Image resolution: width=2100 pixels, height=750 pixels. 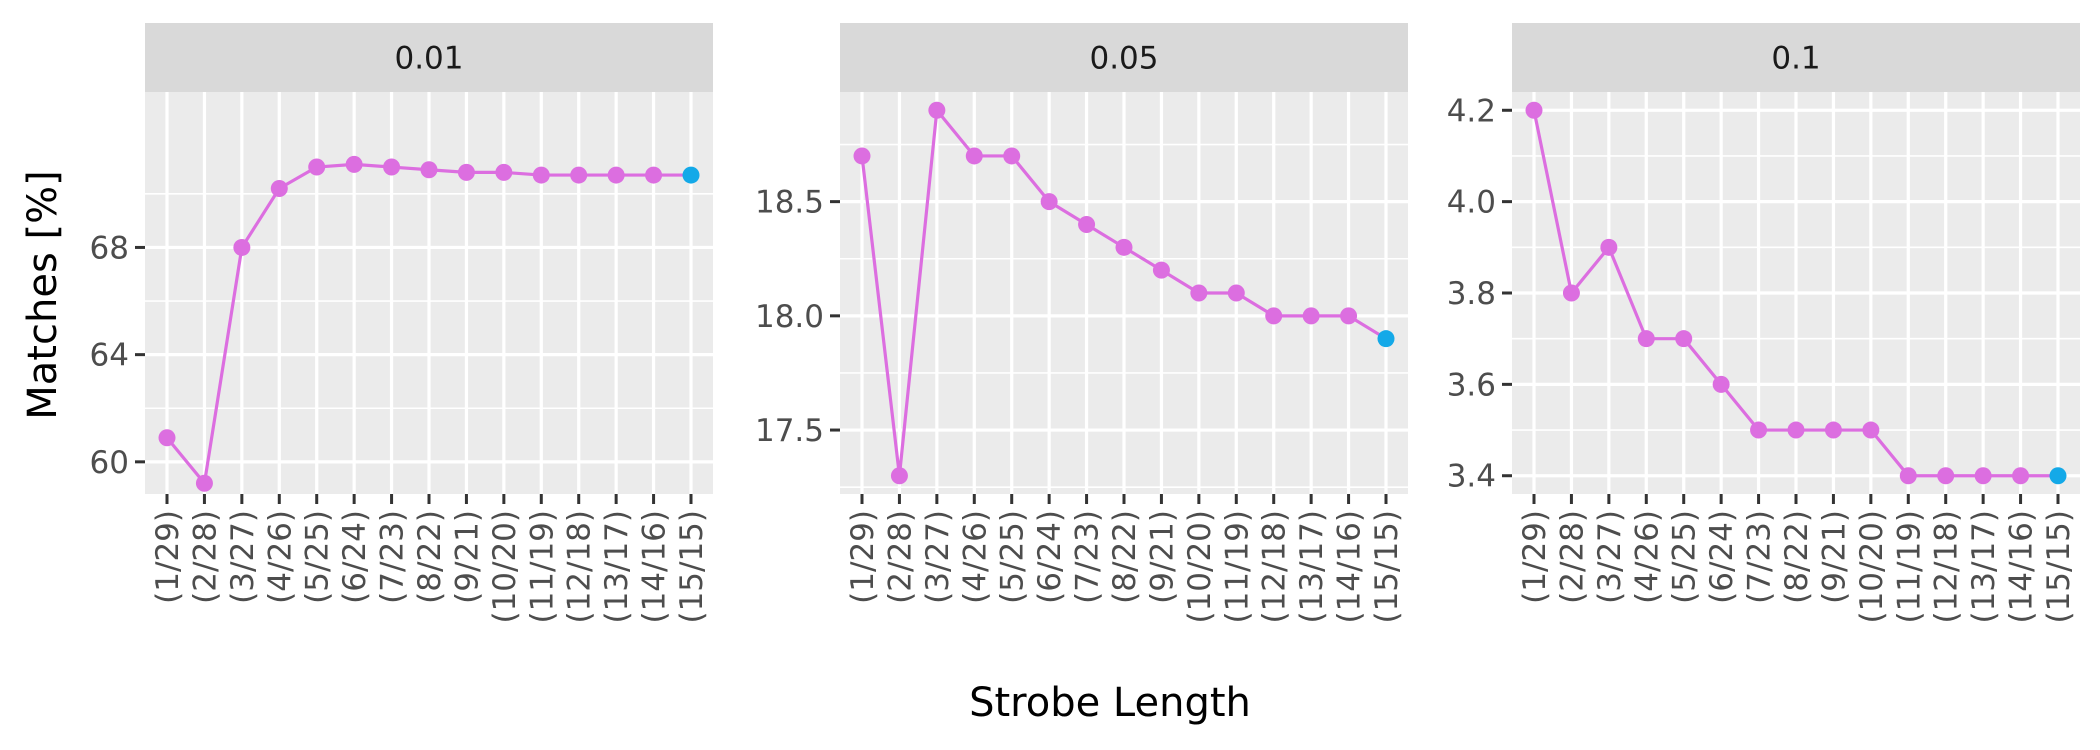 I want to click on y-axis-title: Matches [%], so click(x=43, y=294).